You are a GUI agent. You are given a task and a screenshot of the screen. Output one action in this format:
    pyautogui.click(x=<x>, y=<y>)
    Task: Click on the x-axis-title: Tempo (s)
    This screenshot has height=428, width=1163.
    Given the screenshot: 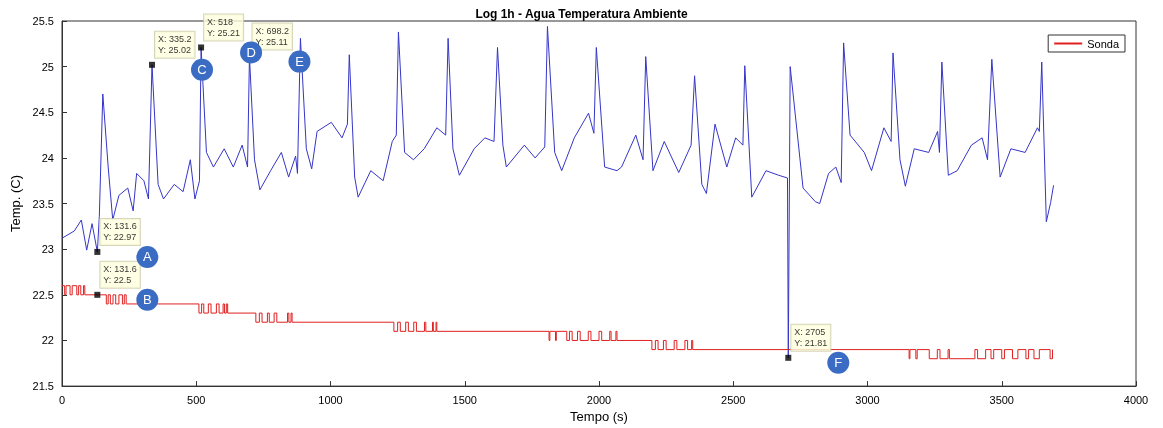 What is the action you would take?
    pyautogui.click(x=599, y=416)
    